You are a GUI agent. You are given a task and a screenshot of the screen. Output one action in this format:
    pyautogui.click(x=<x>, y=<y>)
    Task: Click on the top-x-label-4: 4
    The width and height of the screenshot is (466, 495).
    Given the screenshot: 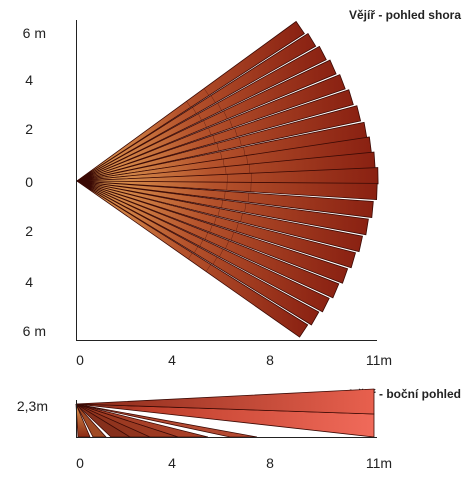 What is the action you would take?
    pyautogui.click(x=172, y=360)
    